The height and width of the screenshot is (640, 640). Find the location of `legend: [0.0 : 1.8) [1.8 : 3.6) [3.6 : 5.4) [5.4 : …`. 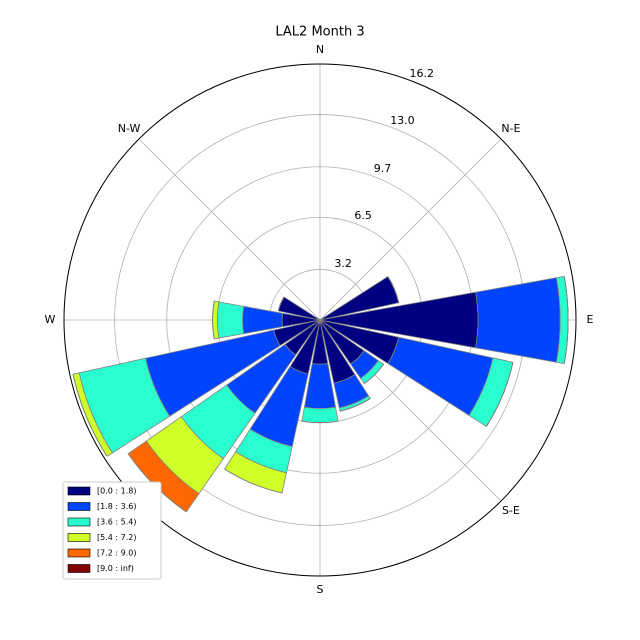

legend: [0.0 : 1.8) [1.8 : 3.6) [3.6 : 5.4) [5.4 : … is located at coordinates (112, 530).